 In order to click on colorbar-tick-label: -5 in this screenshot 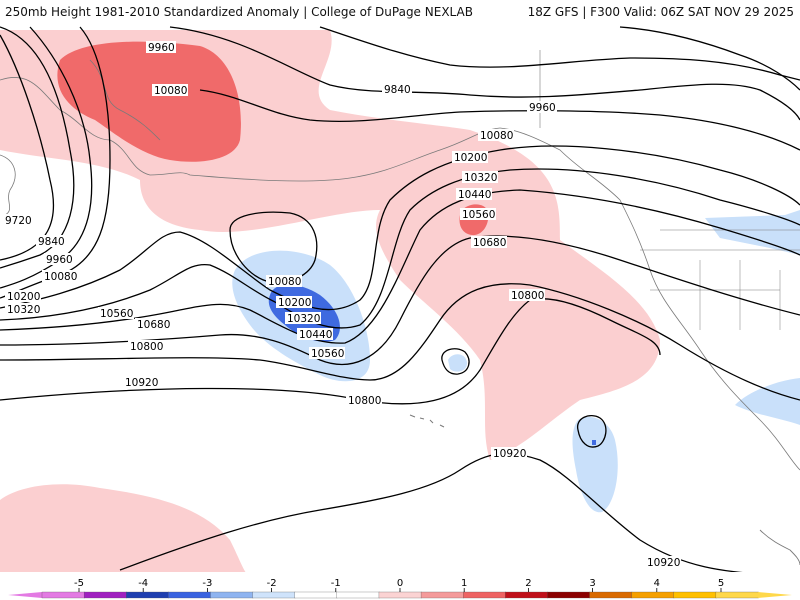, I will do `click(79, 583)`.